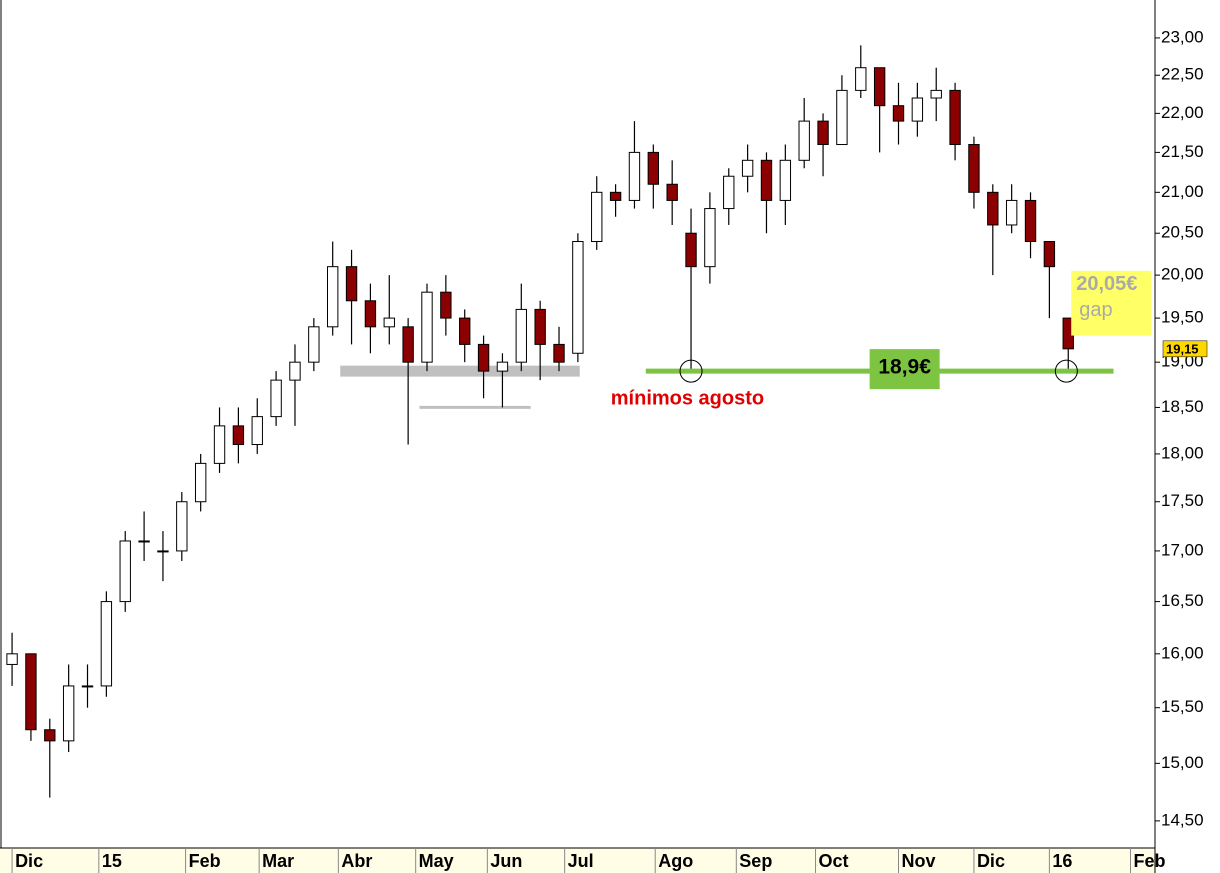 Image resolution: width=1220 pixels, height=873 pixels. What do you see at coordinates (1182, 652) in the screenshot?
I see `y-tick-label: 16,00` at bounding box center [1182, 652].